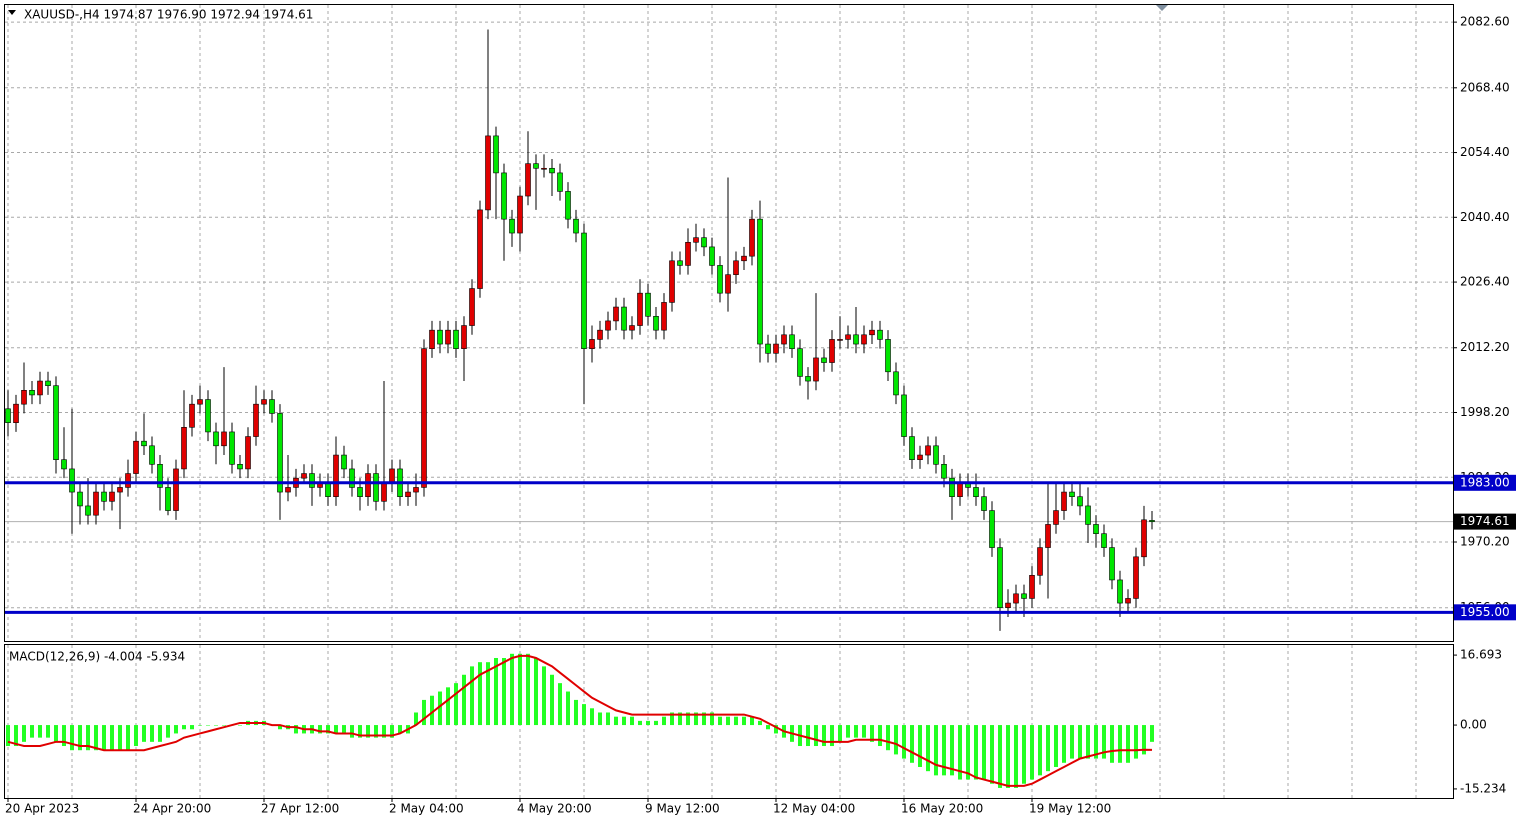 This screenshot has height=825, width=1528. What do you see at coordinates (1485, 521) in the screenshot?
I see `price-label-box` at bounding box center [1485, 521].